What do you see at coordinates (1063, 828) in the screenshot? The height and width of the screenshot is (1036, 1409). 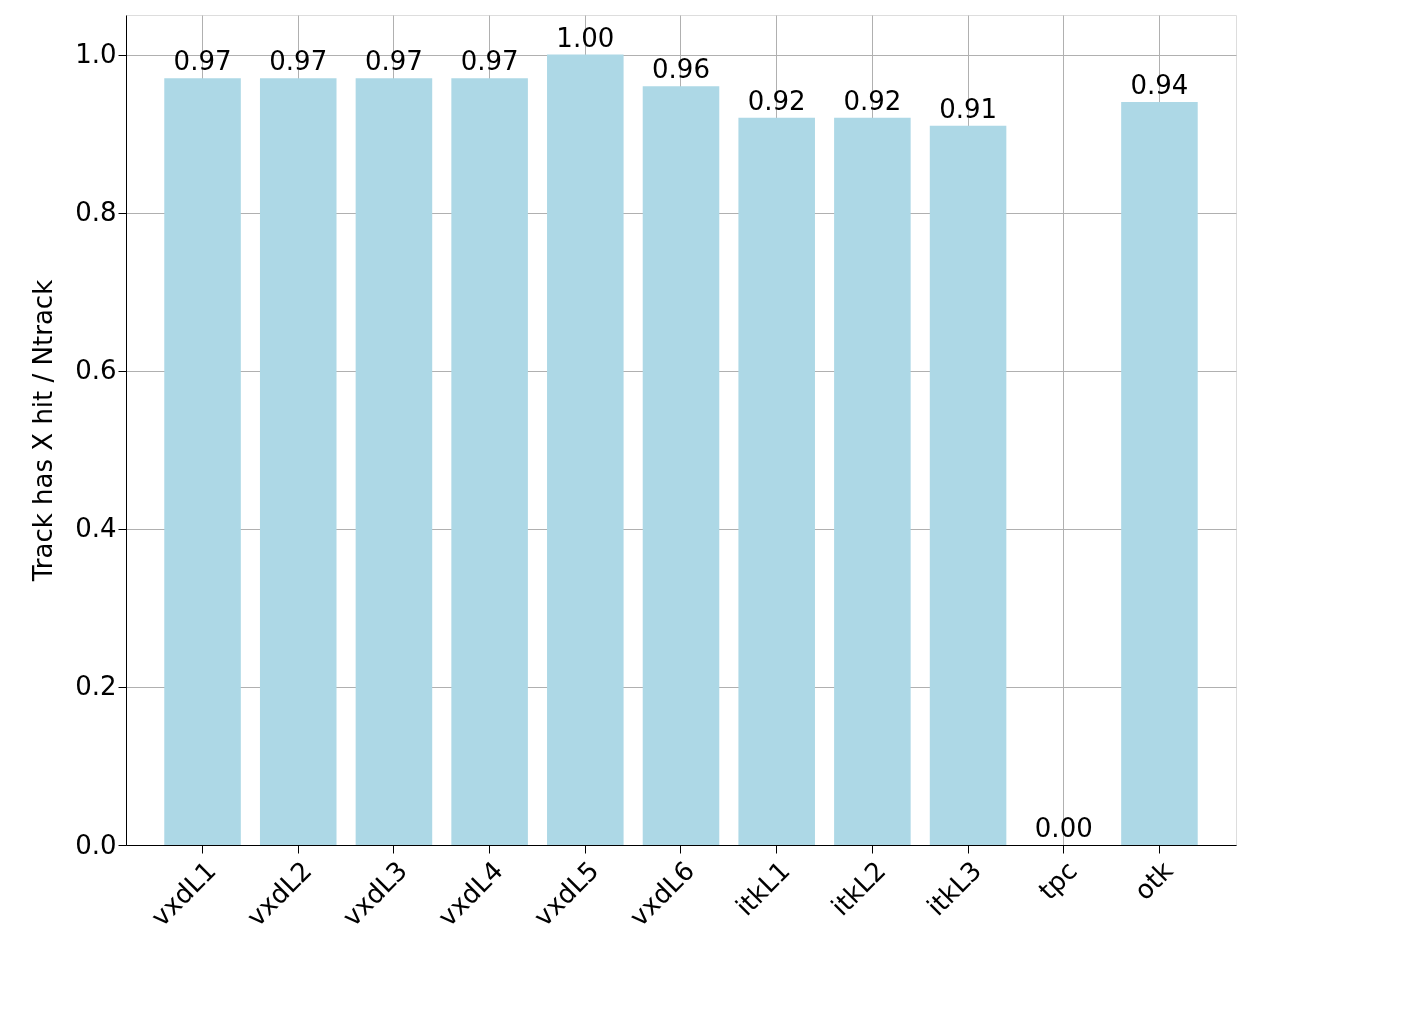 I see `data-label: 0.00` at bounding box center [1063, 828].